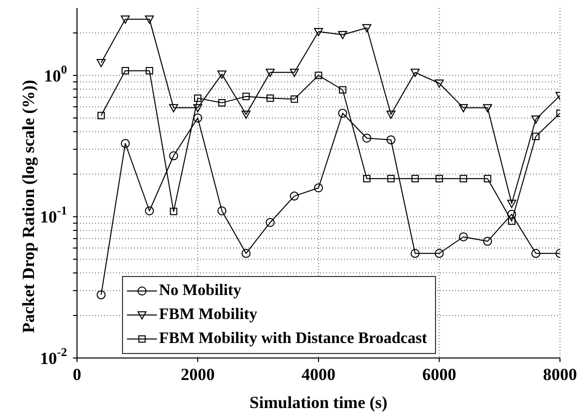 The height and width of the screenshot is (418, 582). Describe the element at coordinates (319, 402) in the screenshot. I see `x-axis-title: Simulation time (s)` at that location.